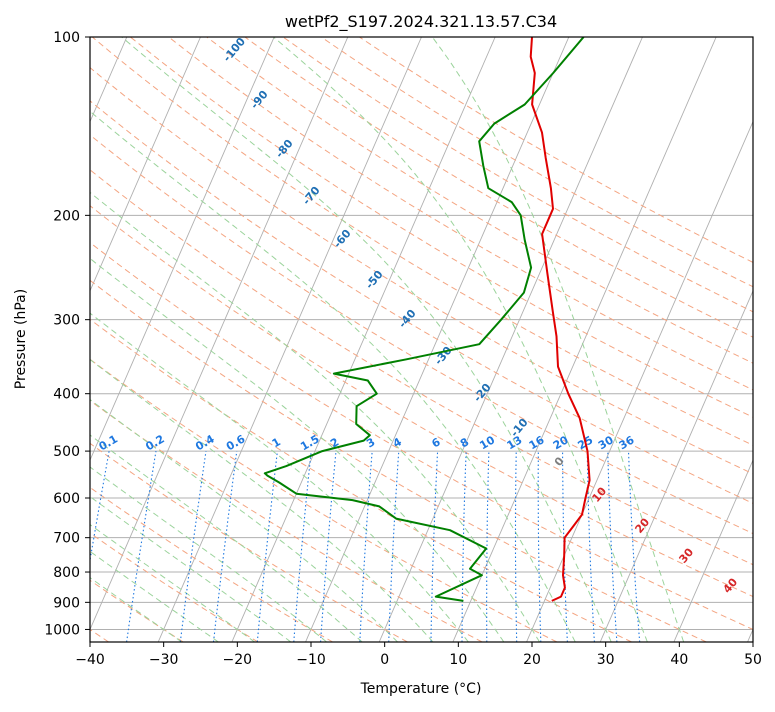 The width and height of the screenshot is (775, 712). I want to click on dry-adiabat-label: -100, so click(234, 50).